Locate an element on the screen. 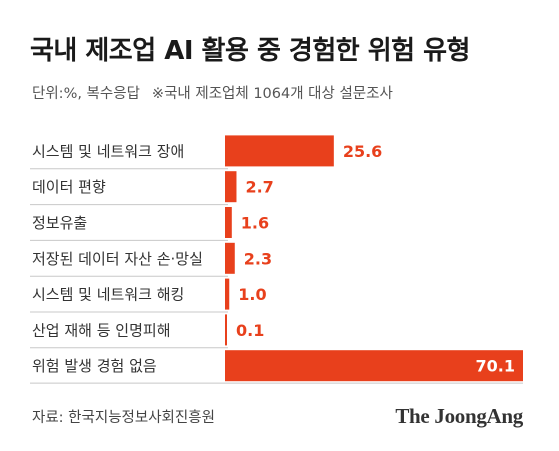 This screenshot has height=451, width=559. publisher-logo: The JoongAng is located at coordinates (459, 416).